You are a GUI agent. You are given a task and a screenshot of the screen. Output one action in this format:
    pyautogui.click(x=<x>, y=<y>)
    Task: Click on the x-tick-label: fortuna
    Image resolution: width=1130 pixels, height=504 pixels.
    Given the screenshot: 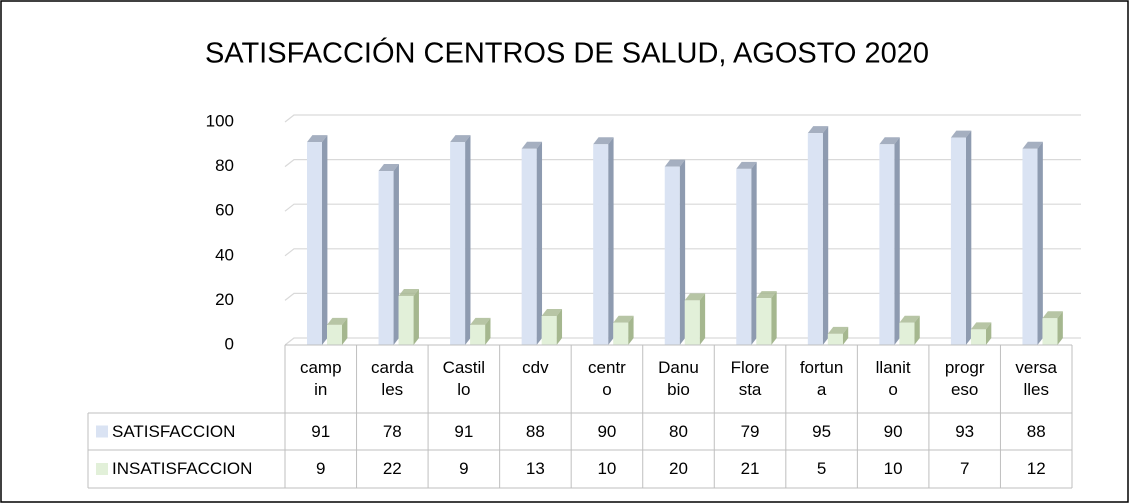 What is the action you would take?
    pyautogui.click(x=821, y=378)
    